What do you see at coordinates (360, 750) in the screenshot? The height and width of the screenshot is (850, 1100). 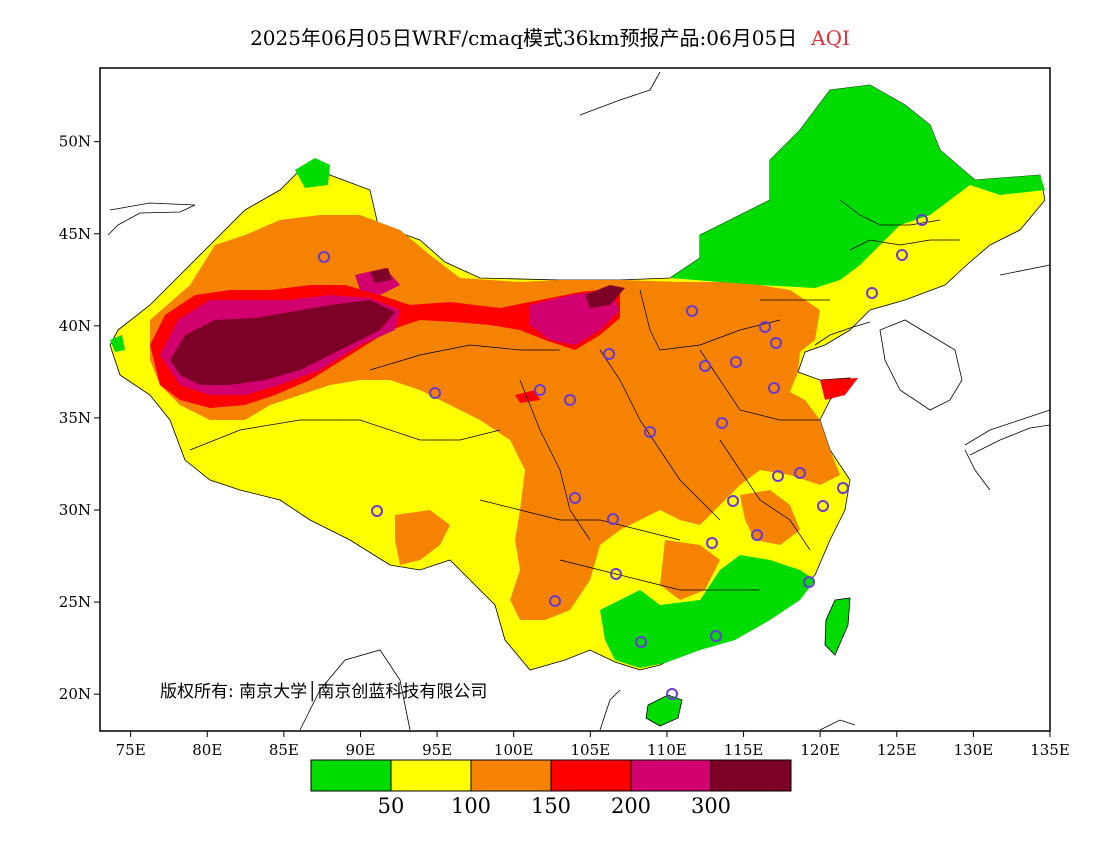 I see `x-tick-label: 90E` at bounding box center [360, 750].